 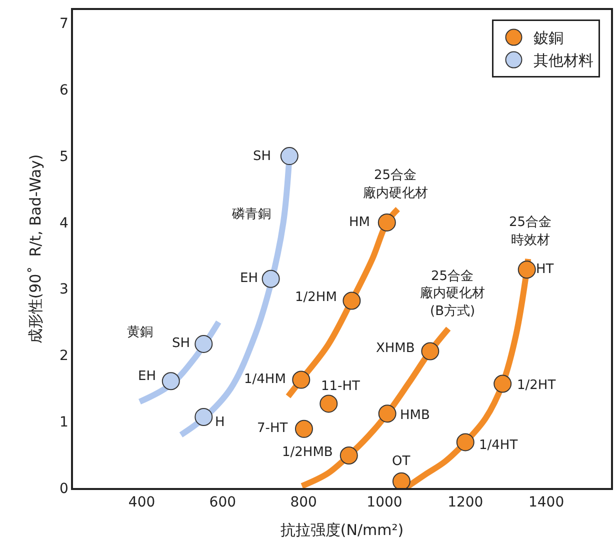 What do you see at coordinates (64, 24) in the screenshot?
I see `y-tick-label: 7` at bounding box center [64, 24].